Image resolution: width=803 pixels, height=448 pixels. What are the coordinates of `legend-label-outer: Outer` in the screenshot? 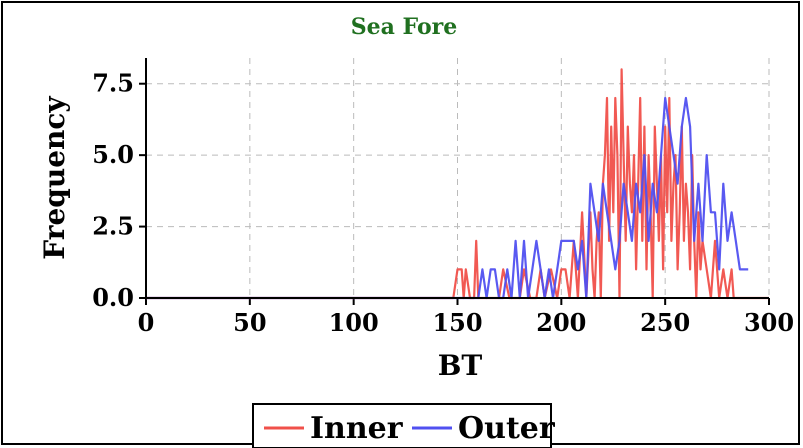 It's located at (507, 428).